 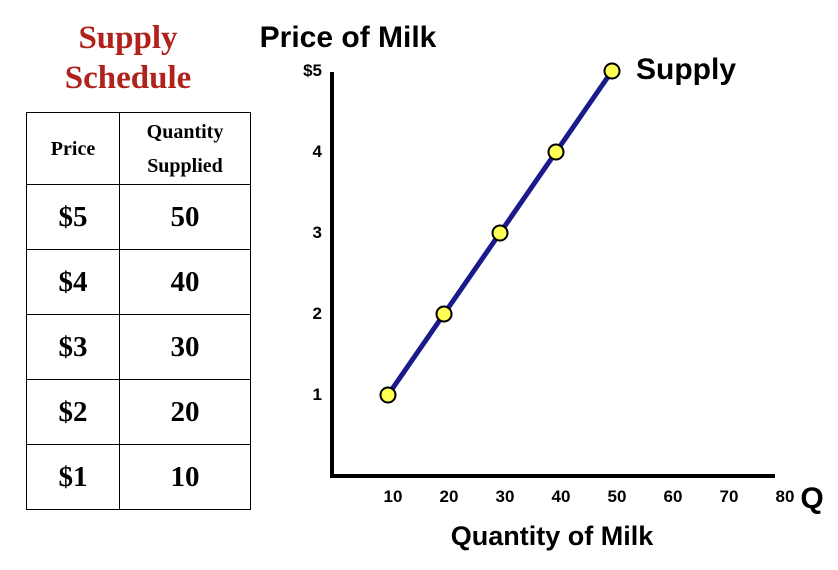 I want to click on cell-price: $5, so click(x=73, y=217).